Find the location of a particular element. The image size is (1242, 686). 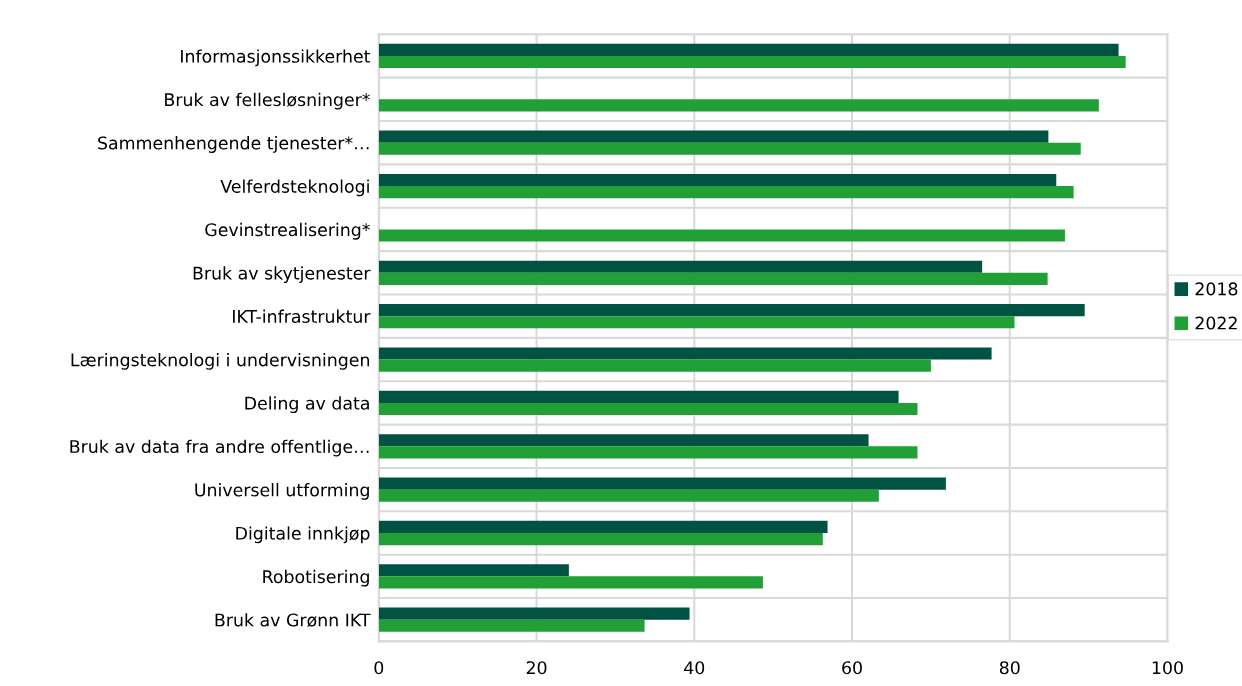

y-tick-label: Universell utforming is located at coordinates (282, 491).